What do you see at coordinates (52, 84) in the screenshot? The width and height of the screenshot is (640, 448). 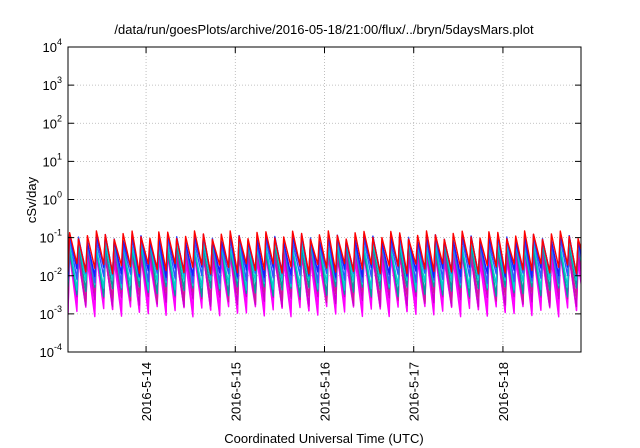 I see `y-tick-label: 10³` at bounding box center [52, 84].